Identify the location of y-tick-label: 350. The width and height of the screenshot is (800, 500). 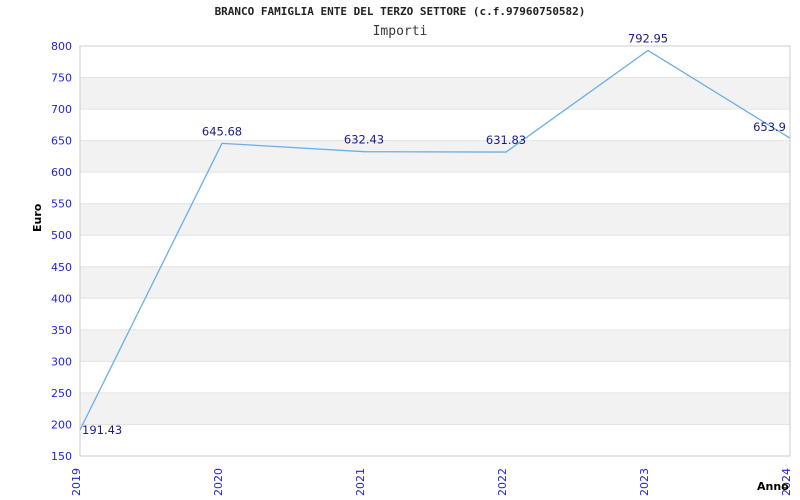
(61, 330).